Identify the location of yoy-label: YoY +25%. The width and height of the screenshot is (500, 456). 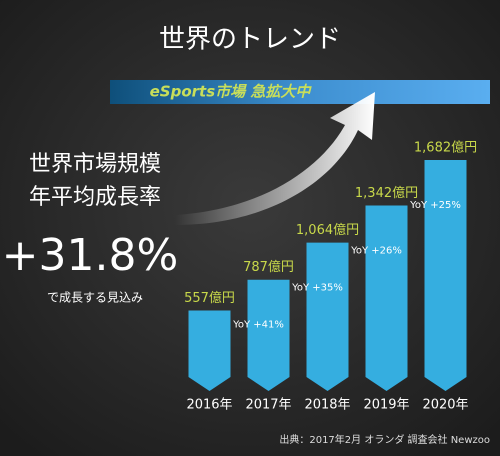
(435, 205).